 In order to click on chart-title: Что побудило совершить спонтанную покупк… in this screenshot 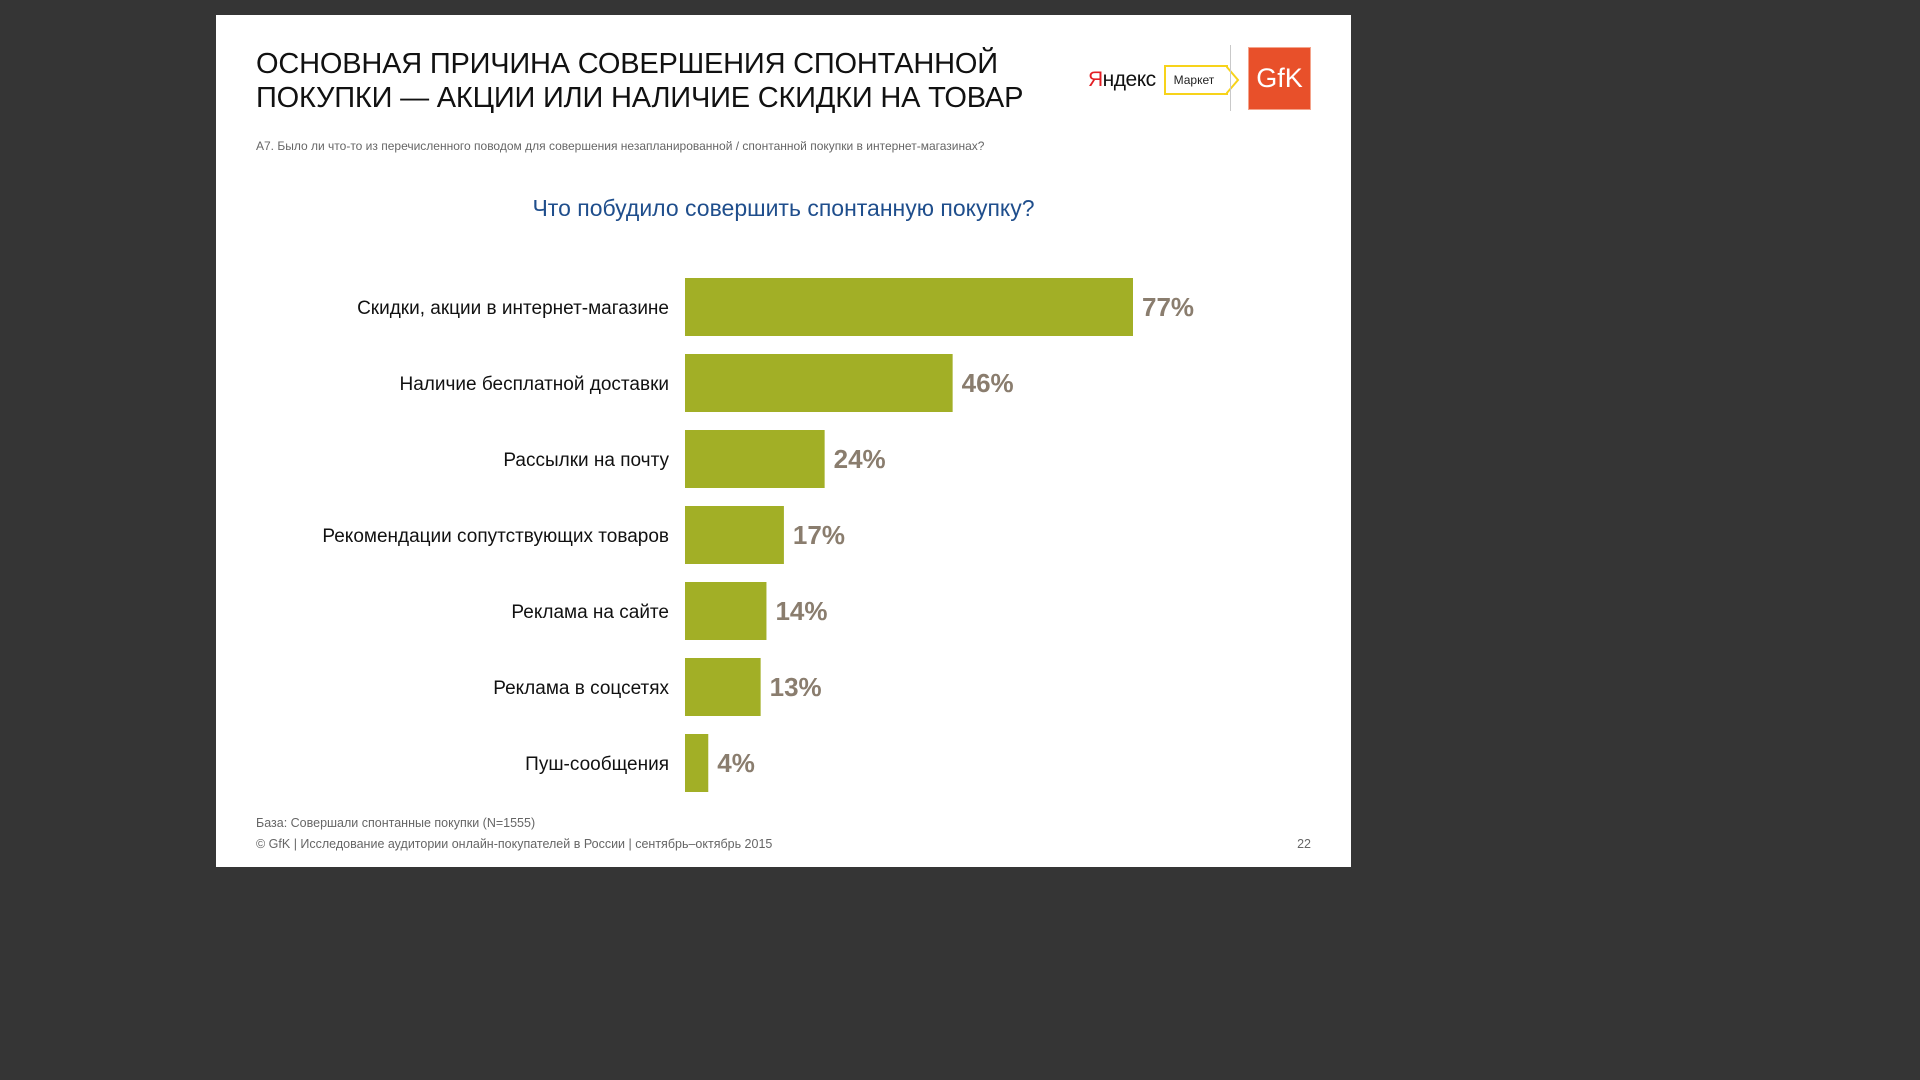, I will do `click(783, 208)`.